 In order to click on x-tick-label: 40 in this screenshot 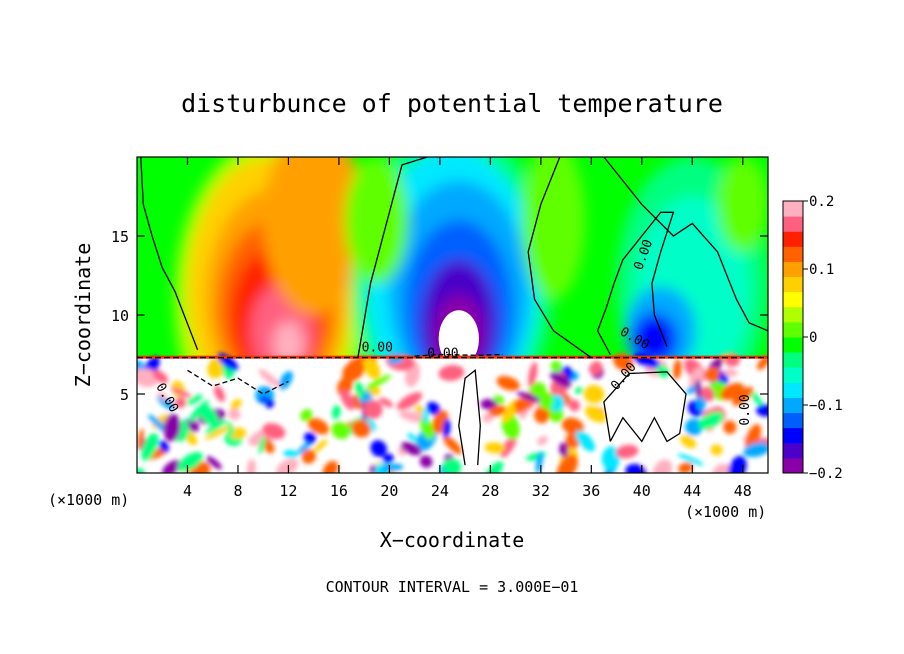, I will do `click(642, 491)`.